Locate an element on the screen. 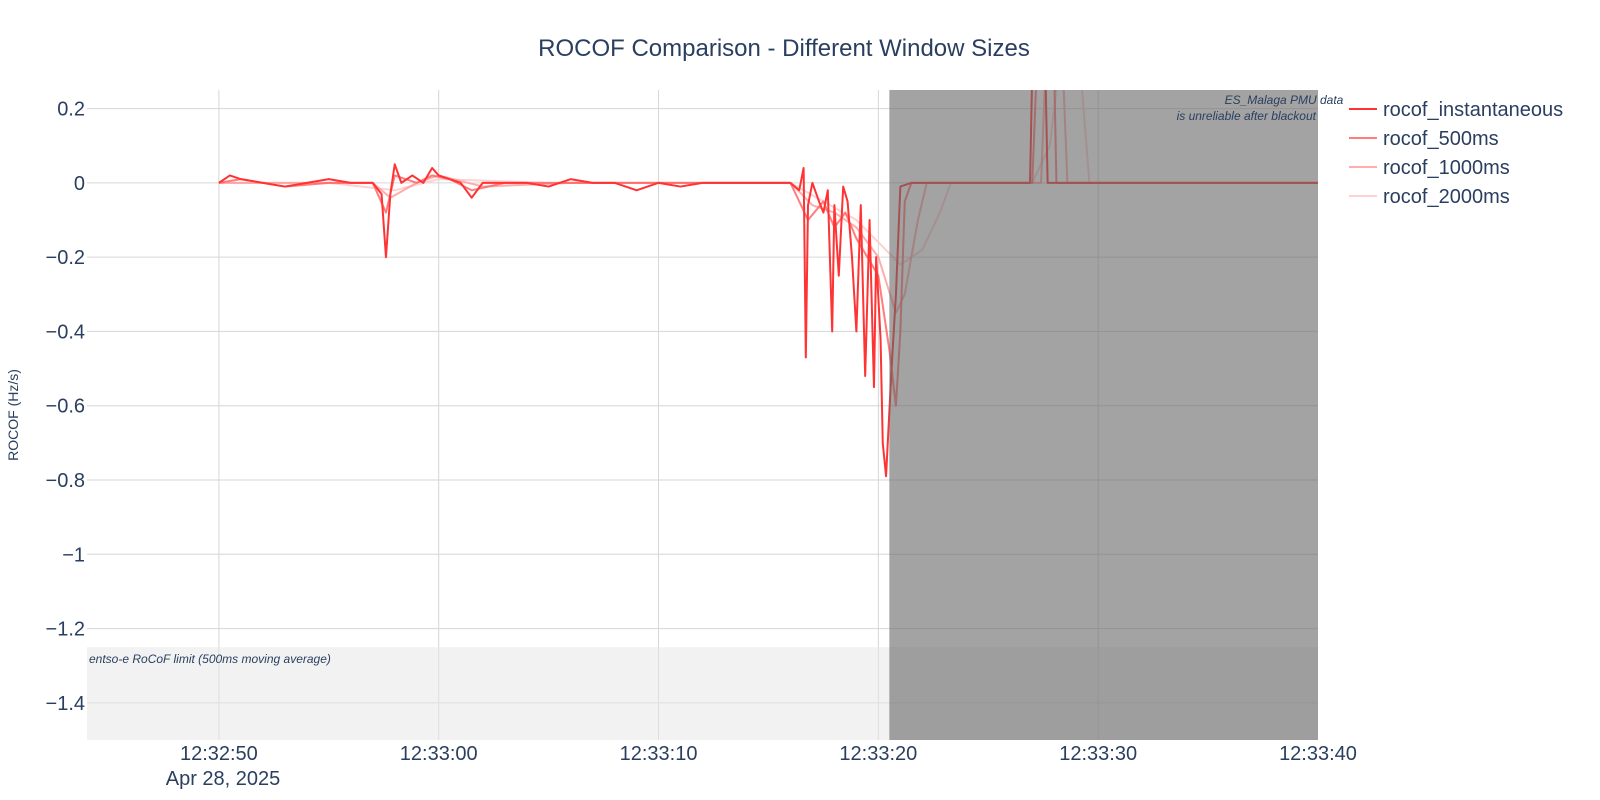 The width and height of the screenshot is (1600, 800). y-tick-label: −1 is located at coordinates (73, 555).